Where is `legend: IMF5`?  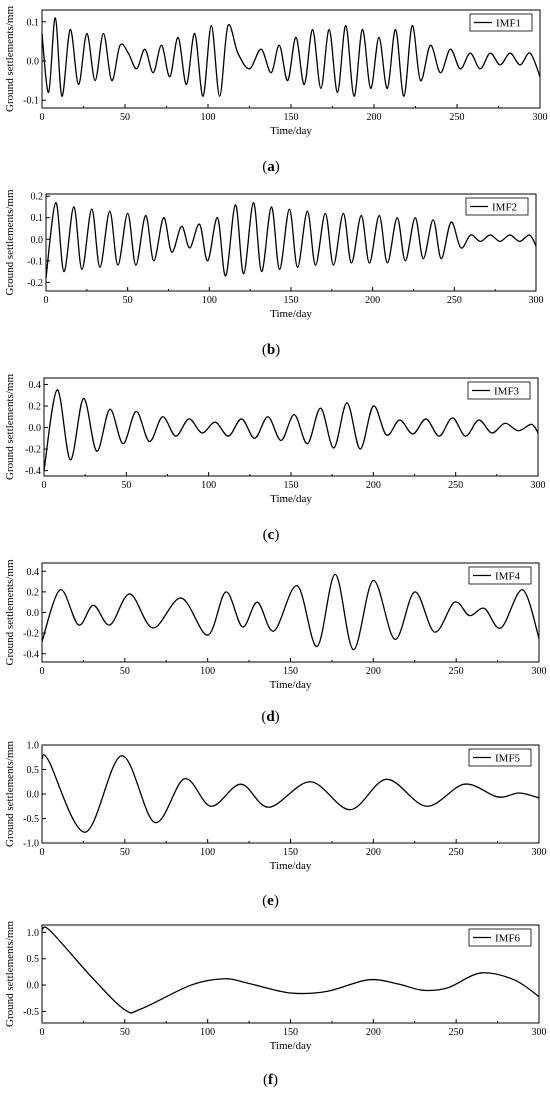 legend: IMF5 is located at coordinates (500, 757).